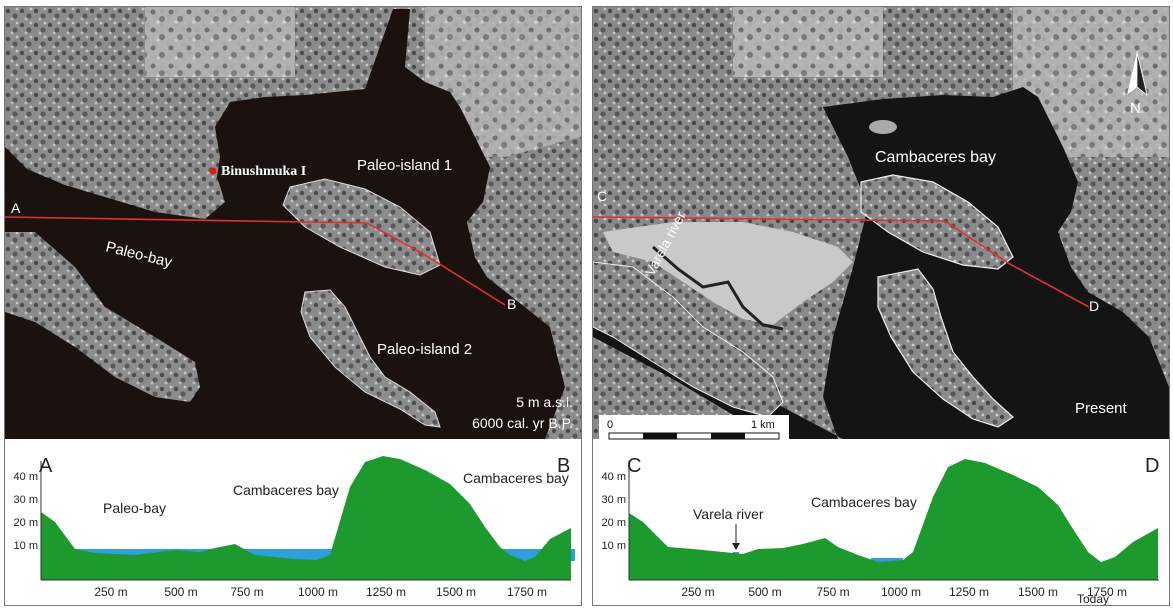  I want to click on profile-bay-label: Cambaceres bay, so click(286, 490).